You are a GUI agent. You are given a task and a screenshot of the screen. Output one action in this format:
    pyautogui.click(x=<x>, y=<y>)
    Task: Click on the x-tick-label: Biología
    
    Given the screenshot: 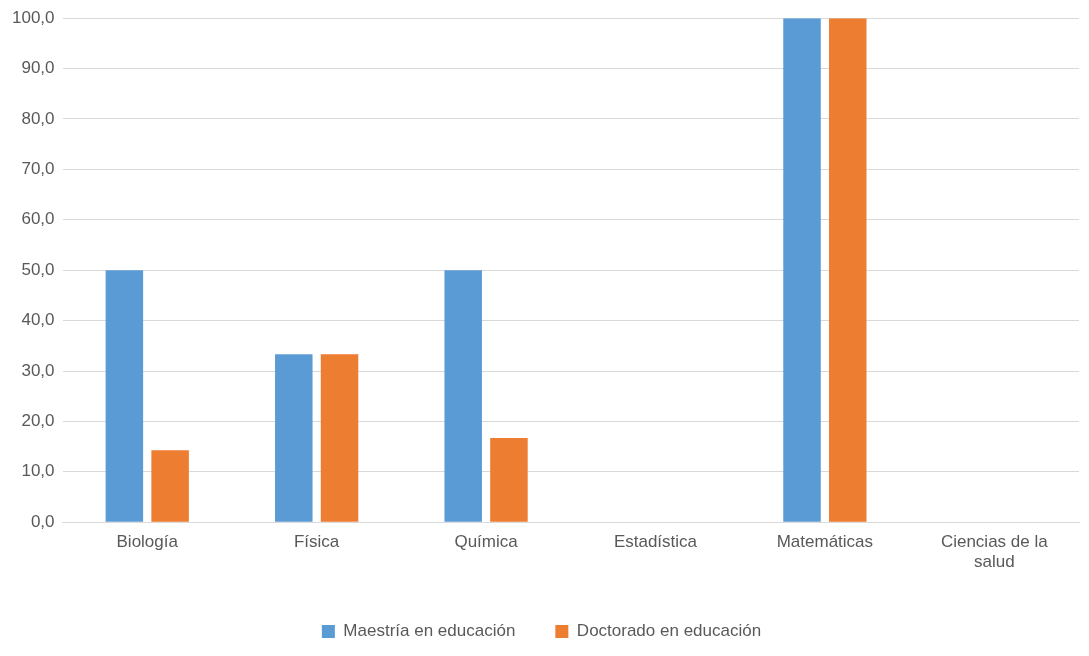 What is the action you would take?
    pyautogui.click(x=147, y=542)
    